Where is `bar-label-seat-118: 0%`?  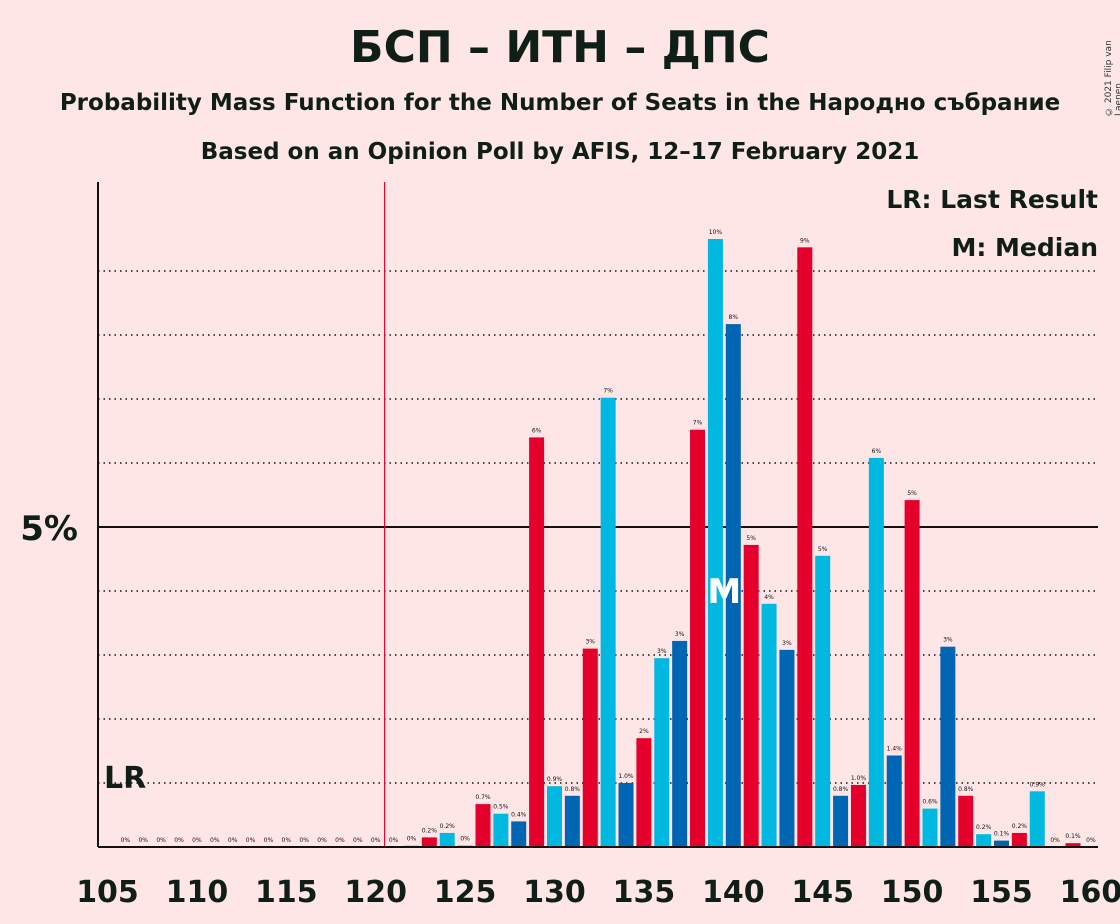
bar-label-seat-118: 0% is located at coordinates (340, 840).